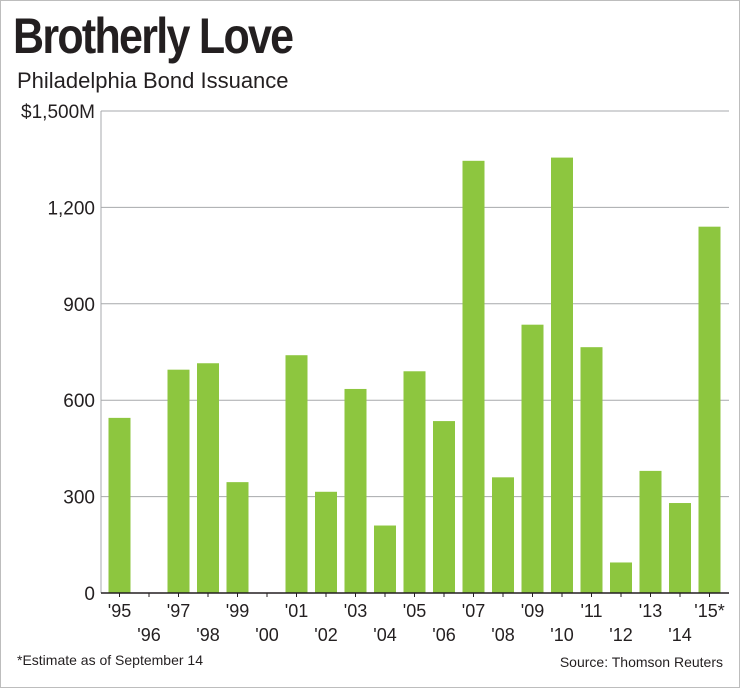 This screenshot has height=689, width=740. Describe the element at coordinates (89, 594) in the screenshot. I see `y-tick-label: 0` at that location.